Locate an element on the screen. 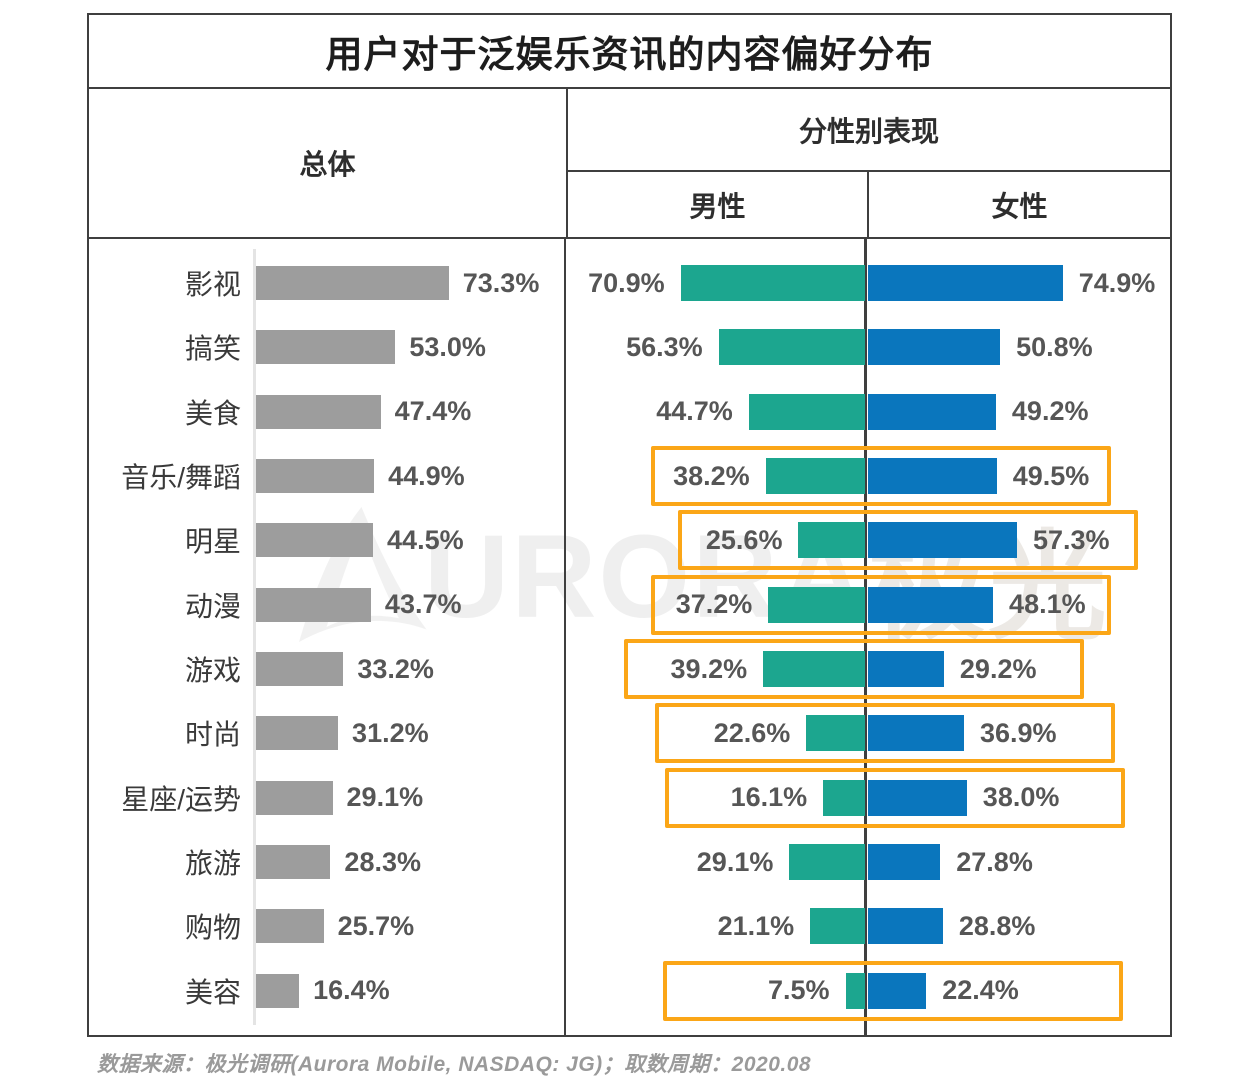 Image resolution: width=1252 pixels, height=1080 pixels. gender-row: 44.7% 49.2% is located at coordinates (868, 412).